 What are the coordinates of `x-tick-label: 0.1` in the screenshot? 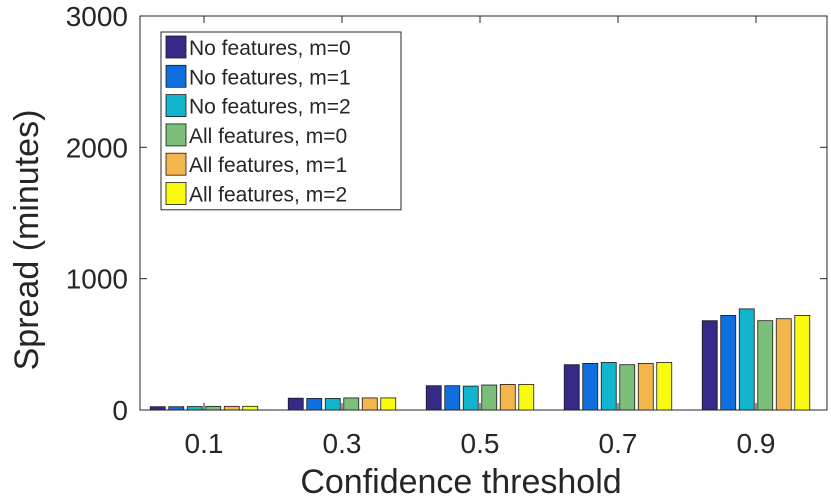 It's located at (204, 443).